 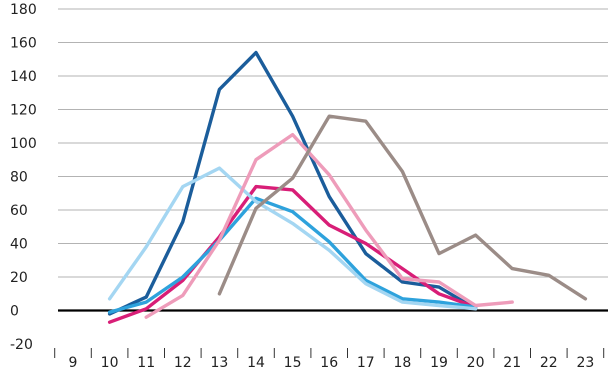 What do you see at coordinates (585, 363) in the screenshot?
I see `x-tick-label: 23` at bounding box center [585, 363].